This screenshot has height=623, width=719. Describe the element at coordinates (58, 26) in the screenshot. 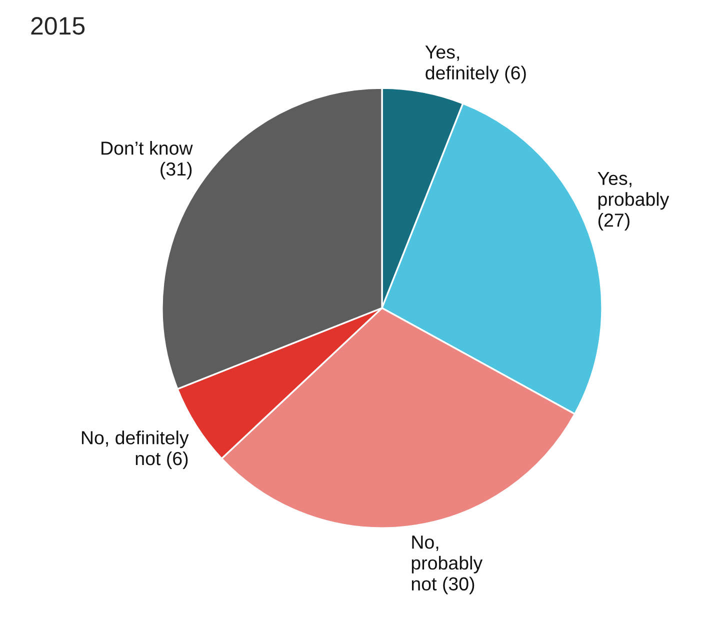

I see `chart-title: 2015` at that location.